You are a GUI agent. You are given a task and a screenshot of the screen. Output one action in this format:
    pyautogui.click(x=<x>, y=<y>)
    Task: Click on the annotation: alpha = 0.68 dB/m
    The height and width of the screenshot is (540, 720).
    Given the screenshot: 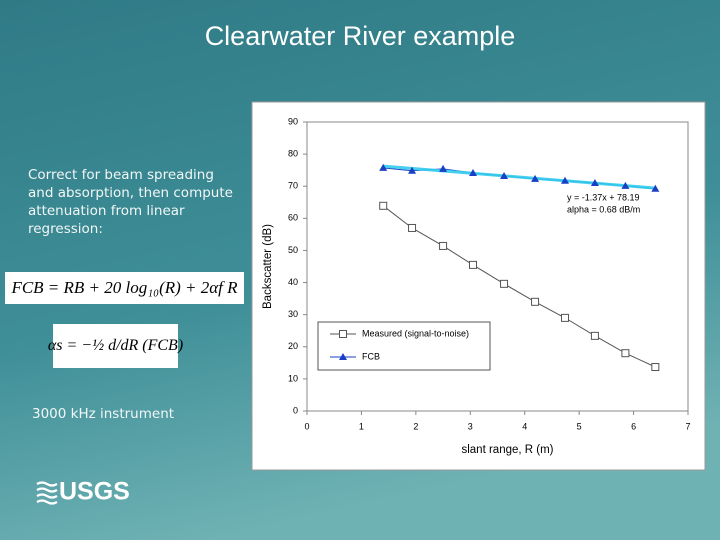 What is the action you would take?
    pyautogui.click(x=603, y=209)
    